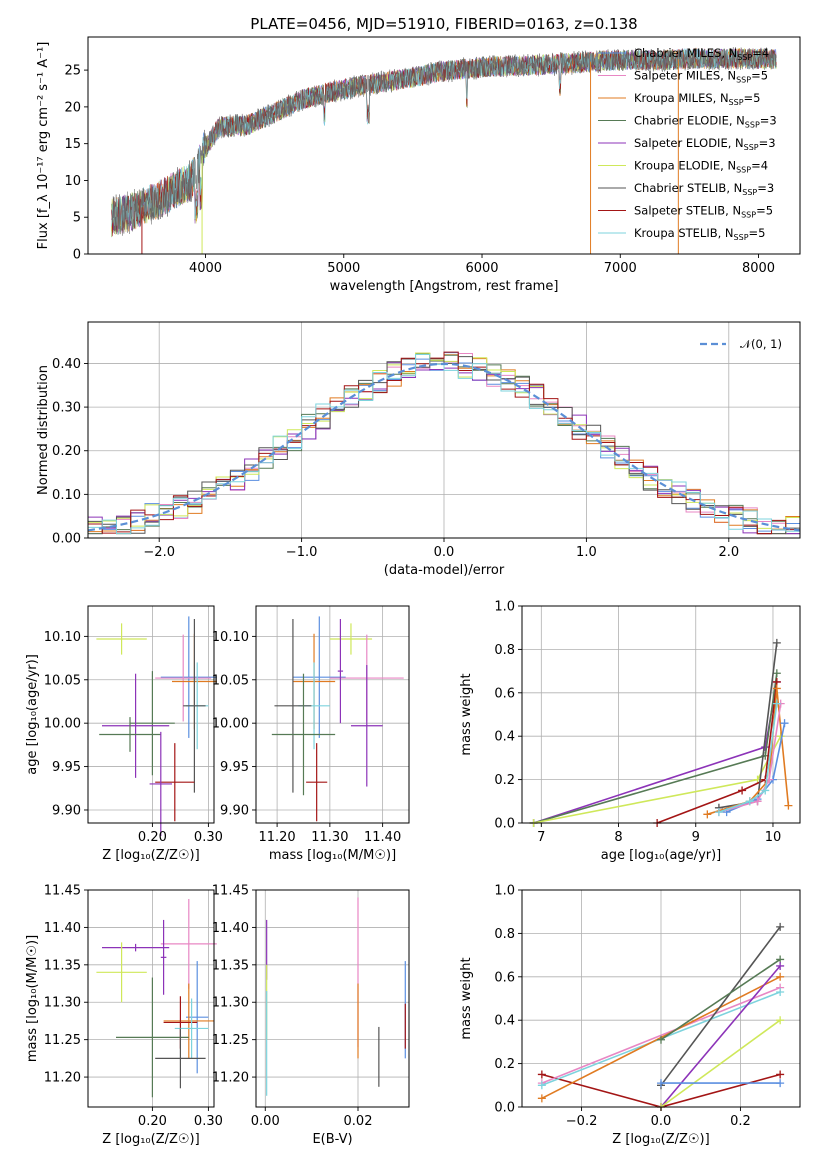 This screenshot has height=1170, width=819. What do you see at coordinates (701, 54) in the screenshot?
I see `legend-label: Chabrier MILES, NSSP=4` at bounding box center [701, 54].